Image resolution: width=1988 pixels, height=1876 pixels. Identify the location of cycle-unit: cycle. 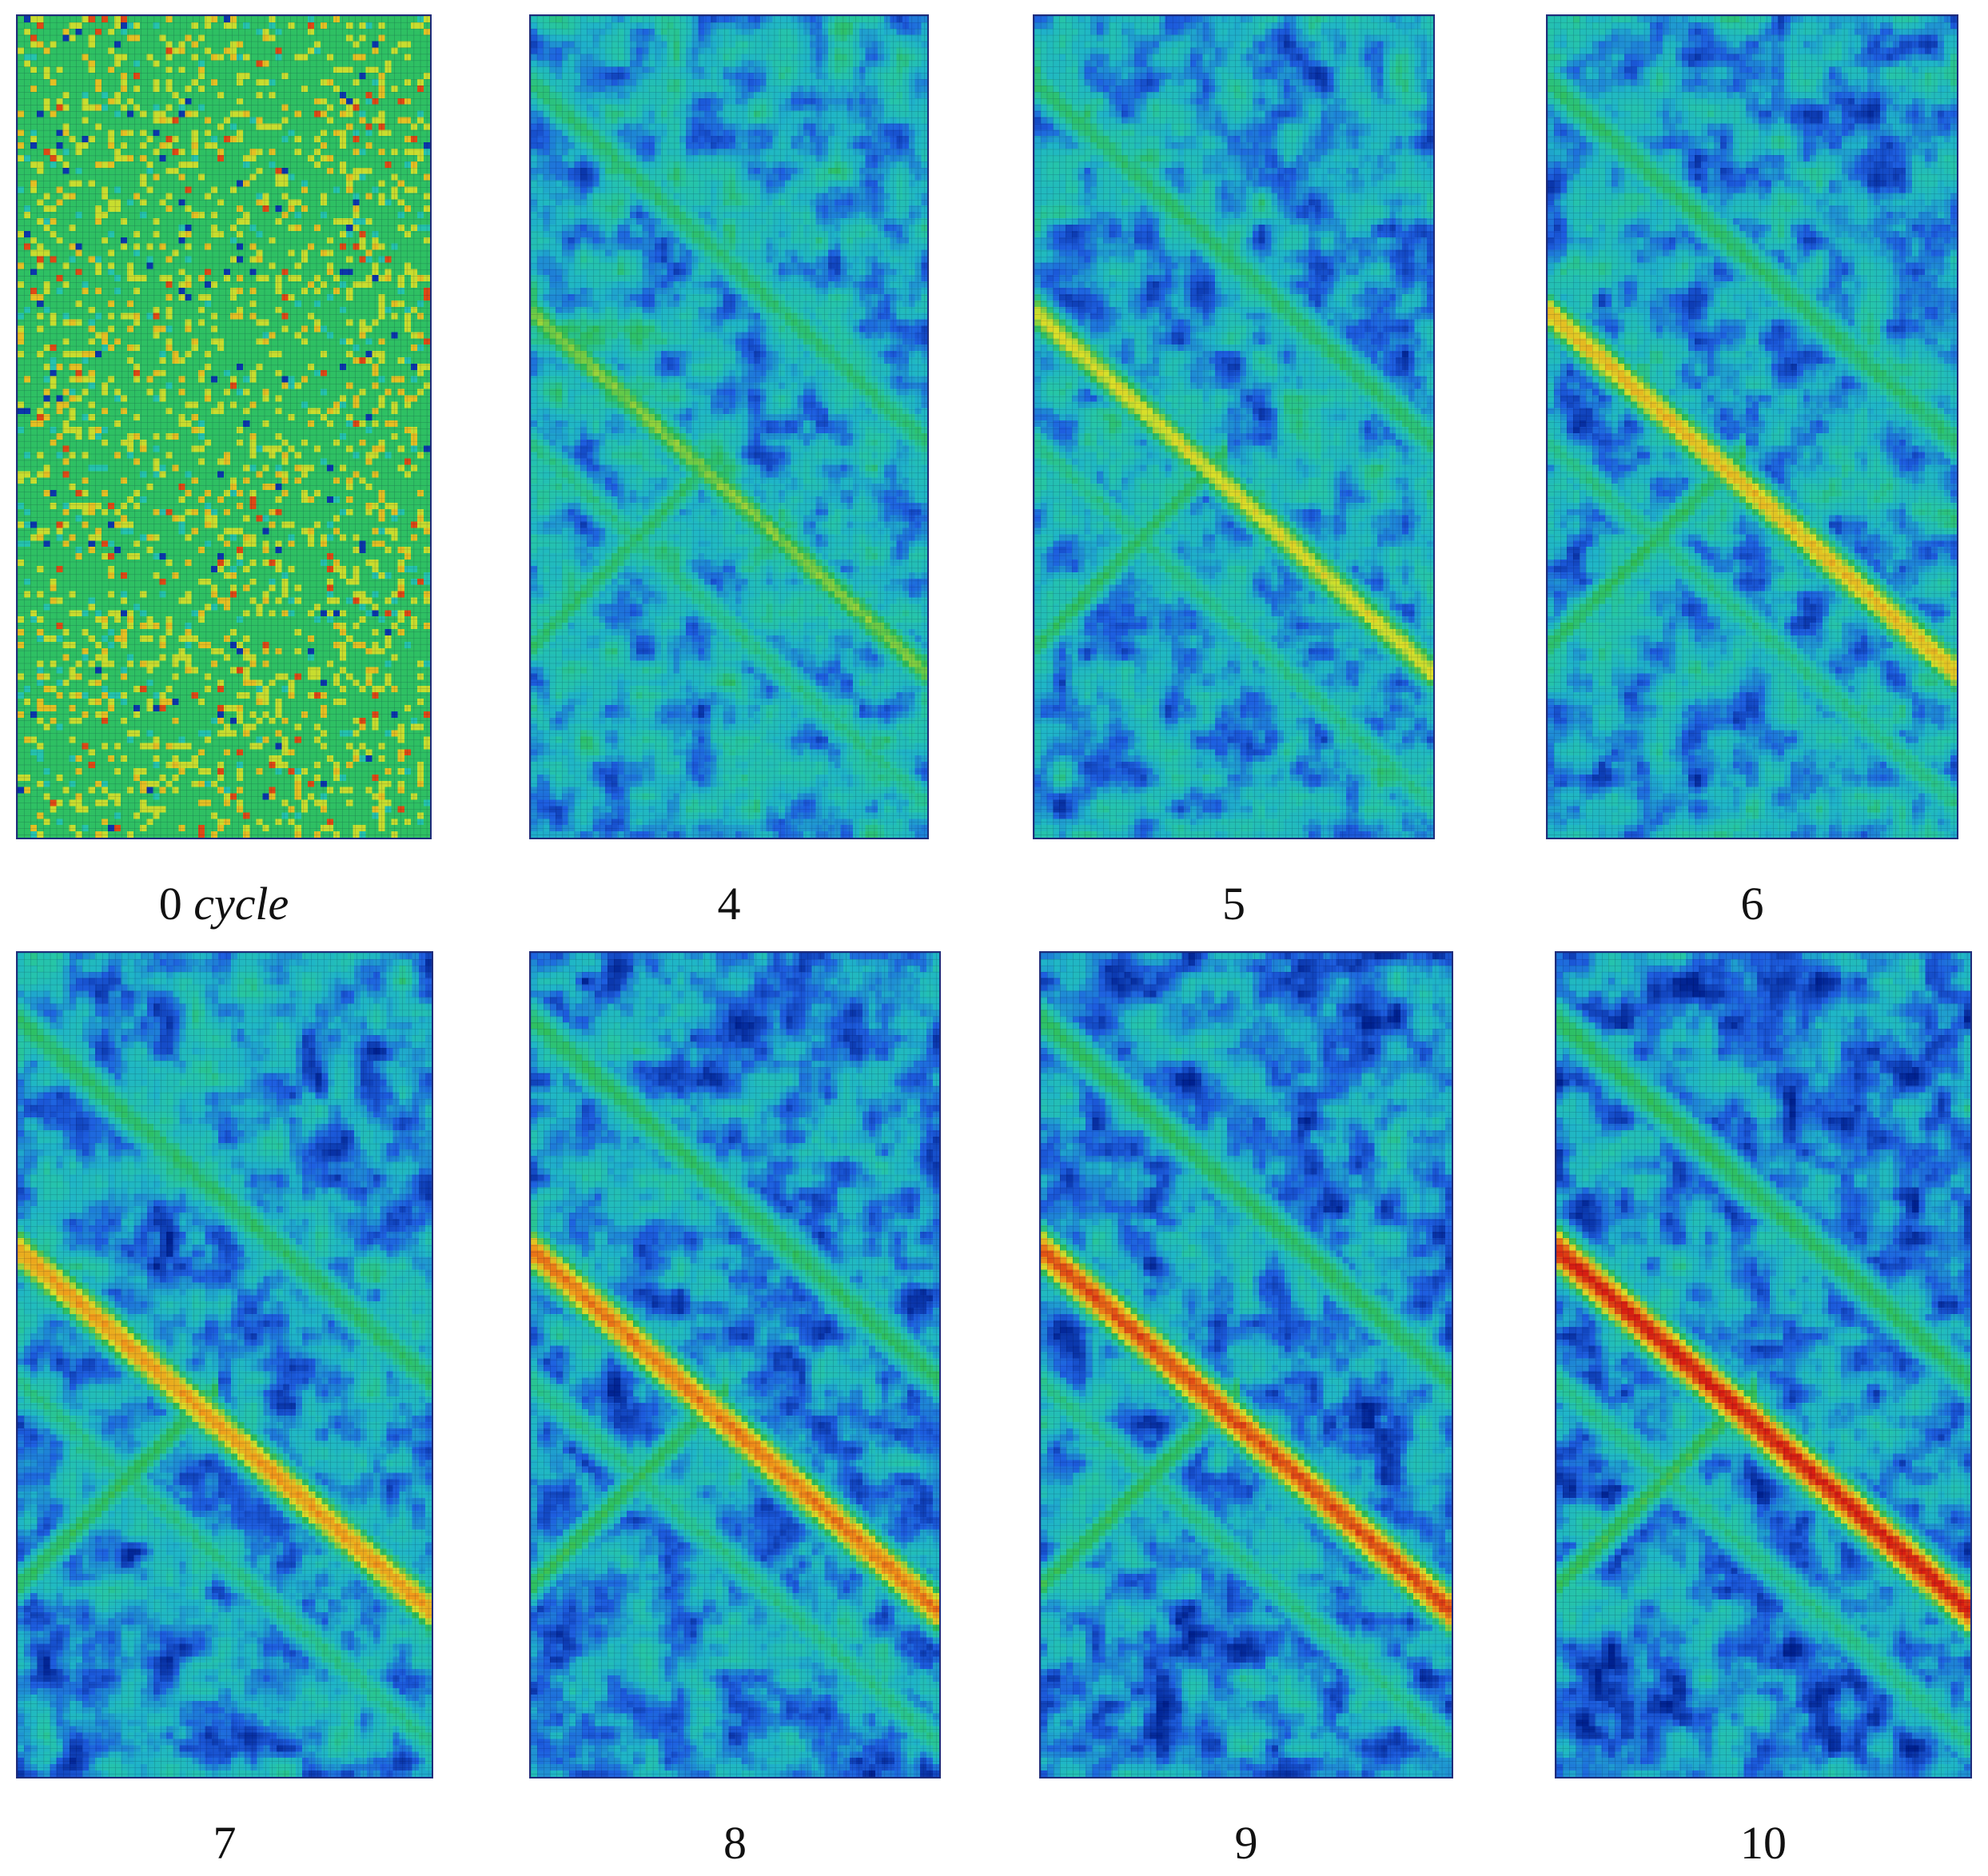
(241, 904).